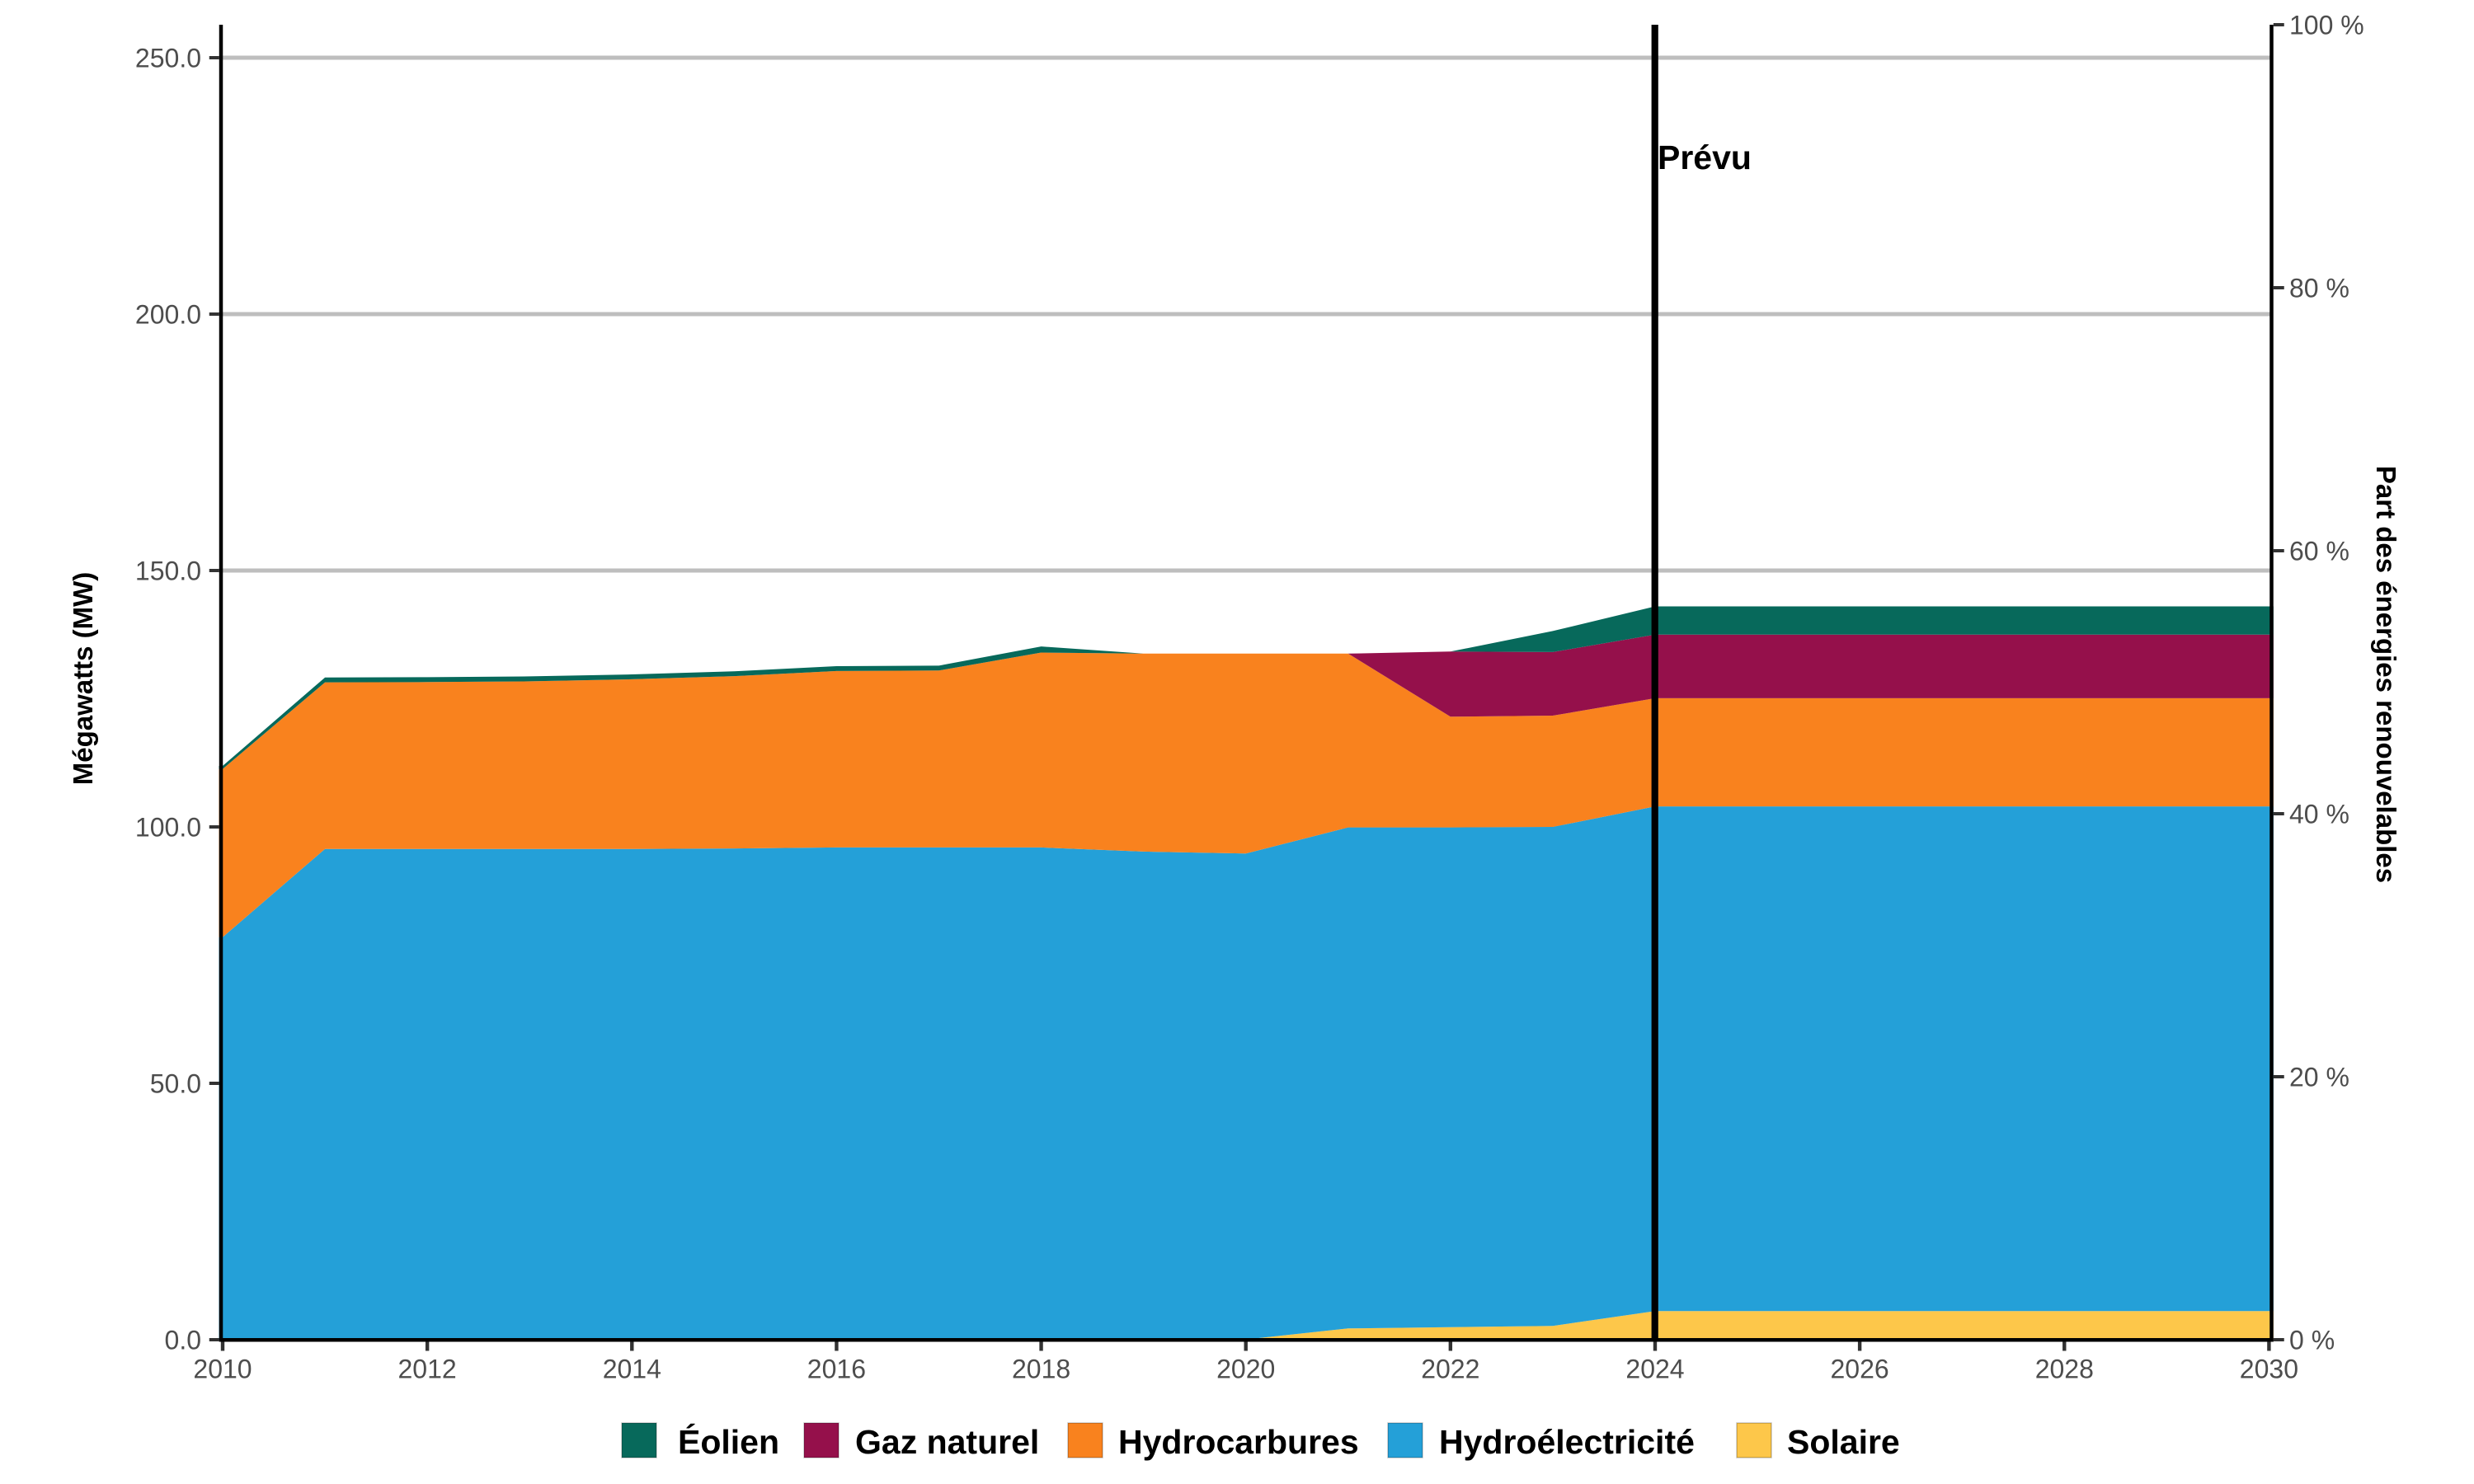 The image size is (2474, 1484). Describe the element at coordinates (168, 571) in the screenshot. I see `svg-text: 150.0` at that location.